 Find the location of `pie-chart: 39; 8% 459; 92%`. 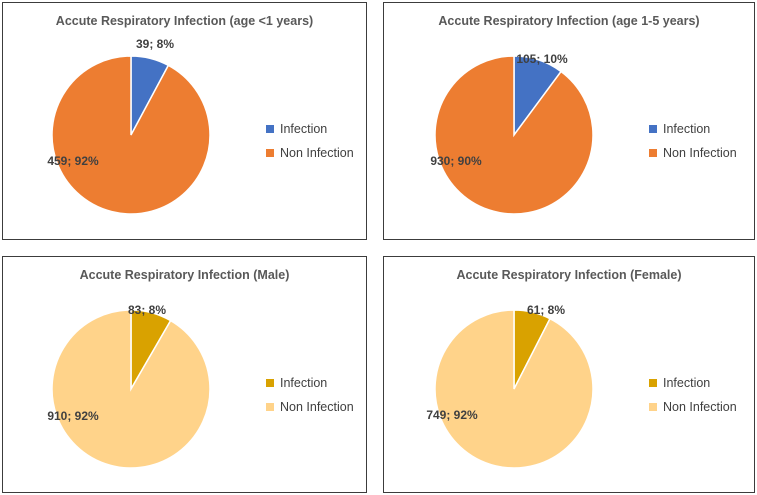

pie-chart: 39; 8% 459; 92% is located at coordinates (129, 126).